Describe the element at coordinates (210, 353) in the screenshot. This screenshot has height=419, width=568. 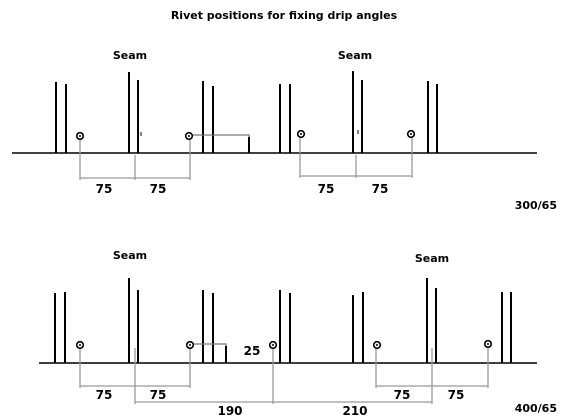
I see `bottom-drip-angle` at that location.